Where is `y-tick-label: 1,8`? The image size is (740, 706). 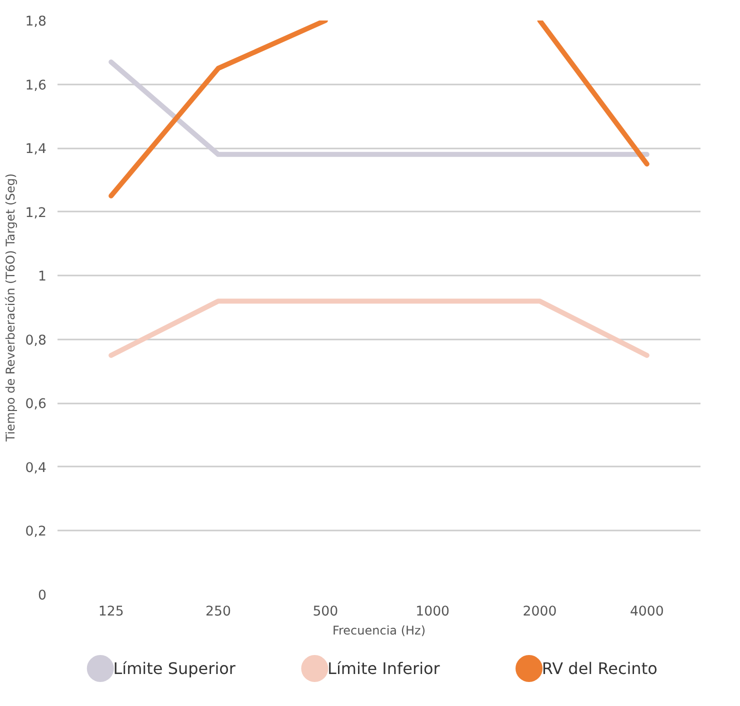 y-tick-label: 1,8 is located at coordinates (36, 22).